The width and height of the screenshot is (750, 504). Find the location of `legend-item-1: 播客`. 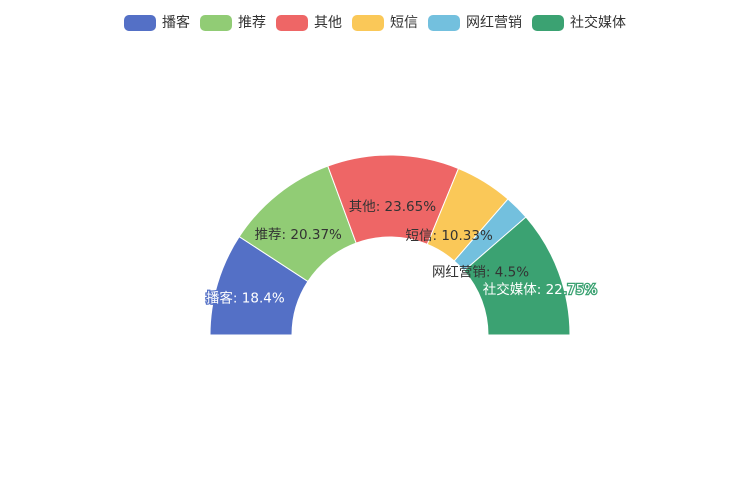

legend-item-1: 播客 is located at coordinates (157, 22).